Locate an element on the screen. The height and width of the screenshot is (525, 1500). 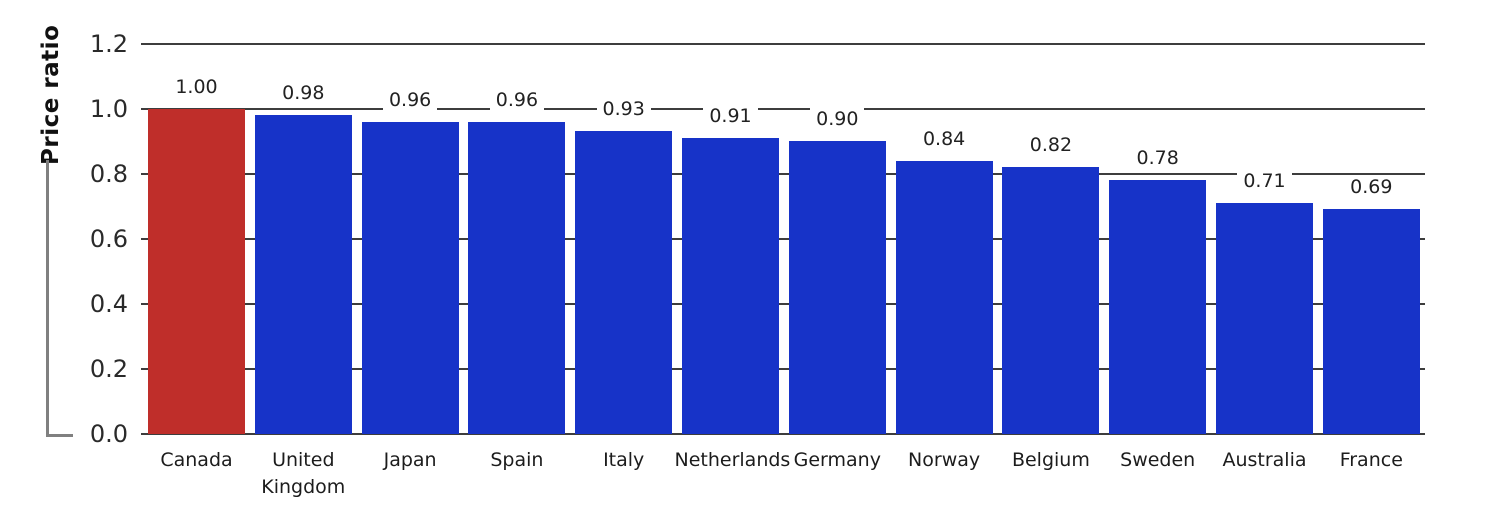
x-tick-label: Japan is located at coordinates (410, 460).